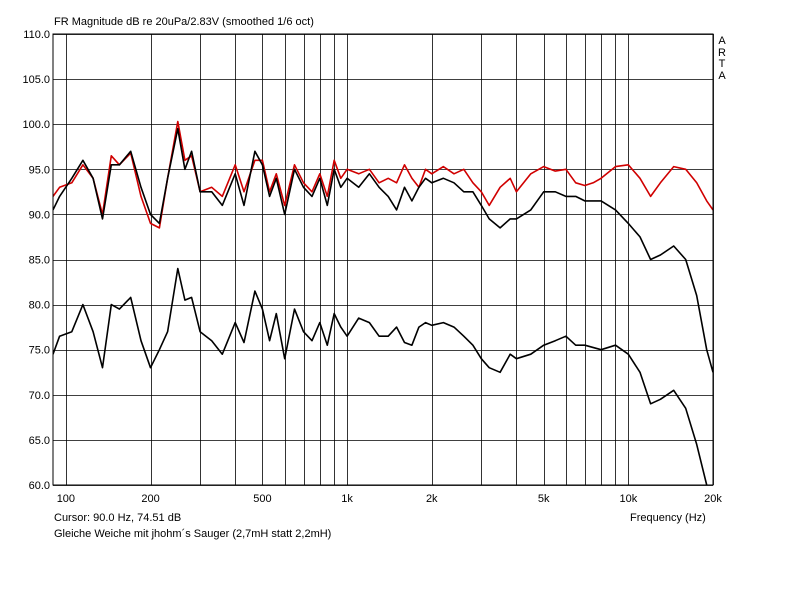 Image resolution: width=800 pixels, height=600 pixels. Describe the element at coordinates (713, 499) in the screenshot. I see `x-tick-label: 20k` at that location.